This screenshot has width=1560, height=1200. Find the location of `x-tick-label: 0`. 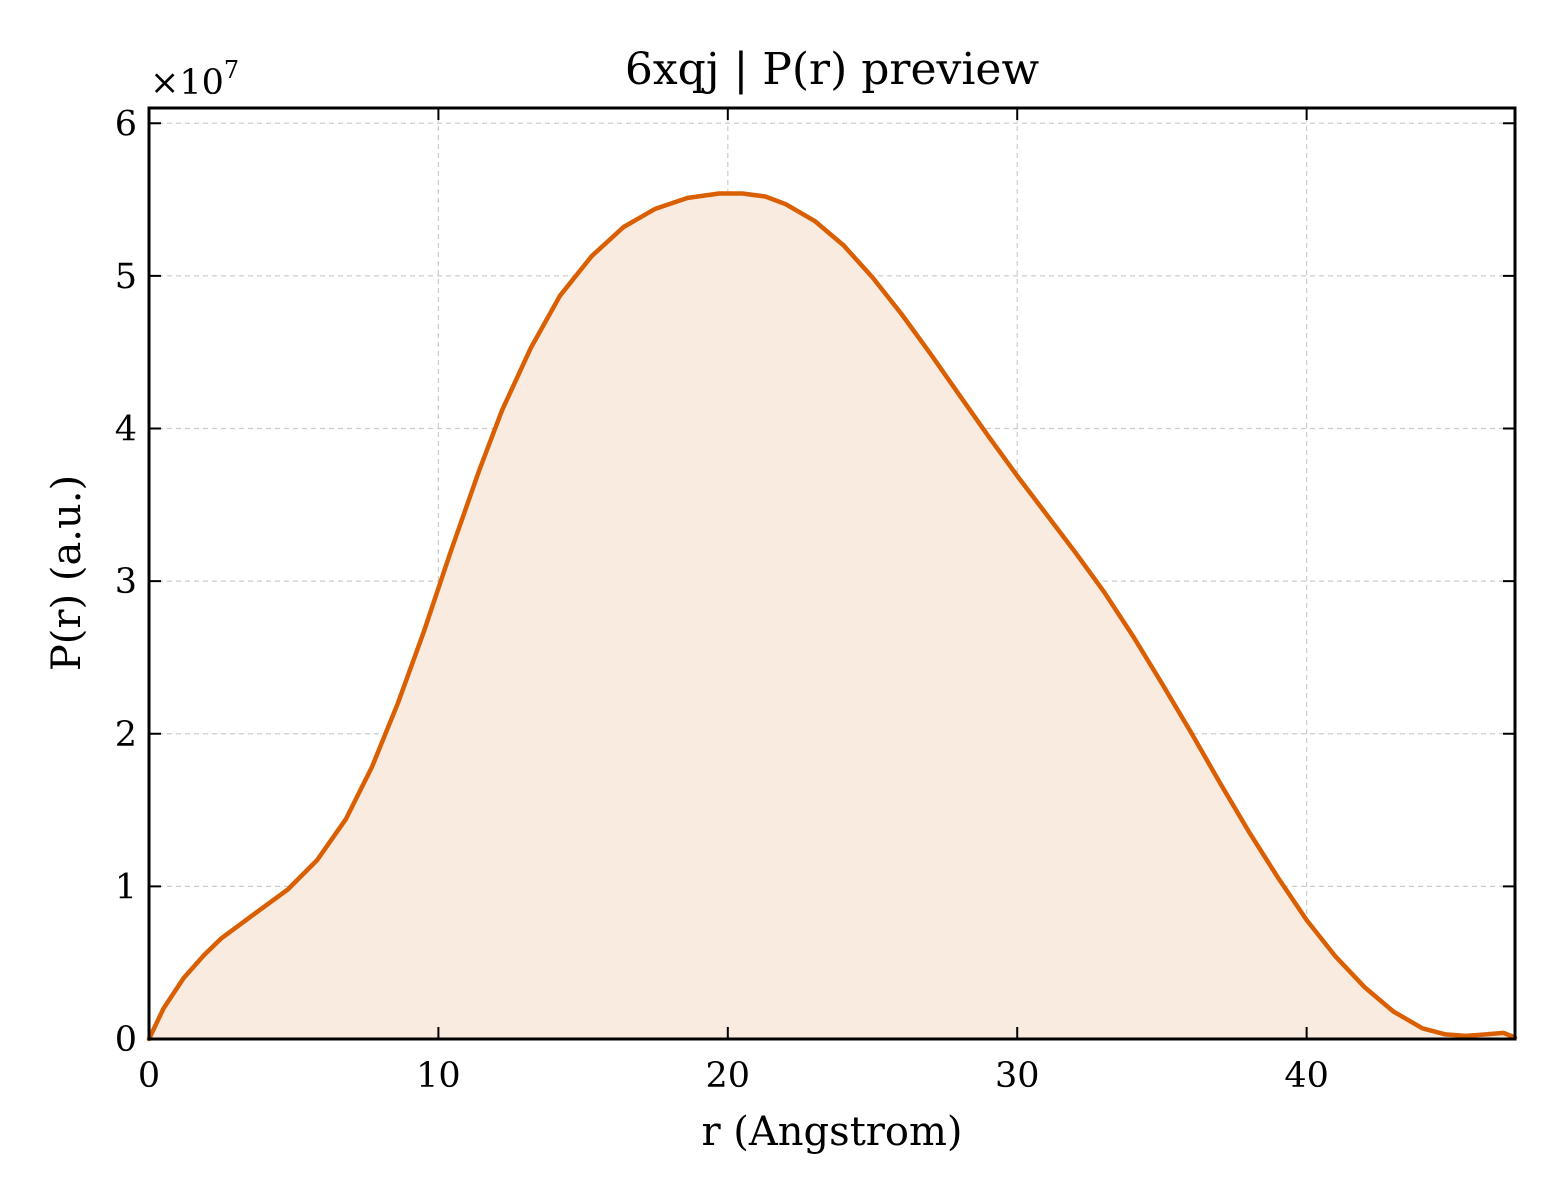

x-tick-label: 0 is located at coordinates (149, 1076).